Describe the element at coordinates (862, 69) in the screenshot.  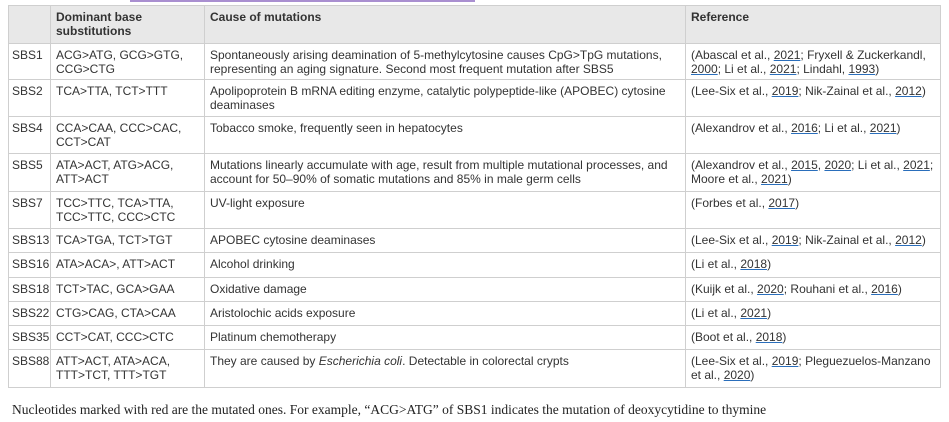
I see `year-link: 1993` at that location.